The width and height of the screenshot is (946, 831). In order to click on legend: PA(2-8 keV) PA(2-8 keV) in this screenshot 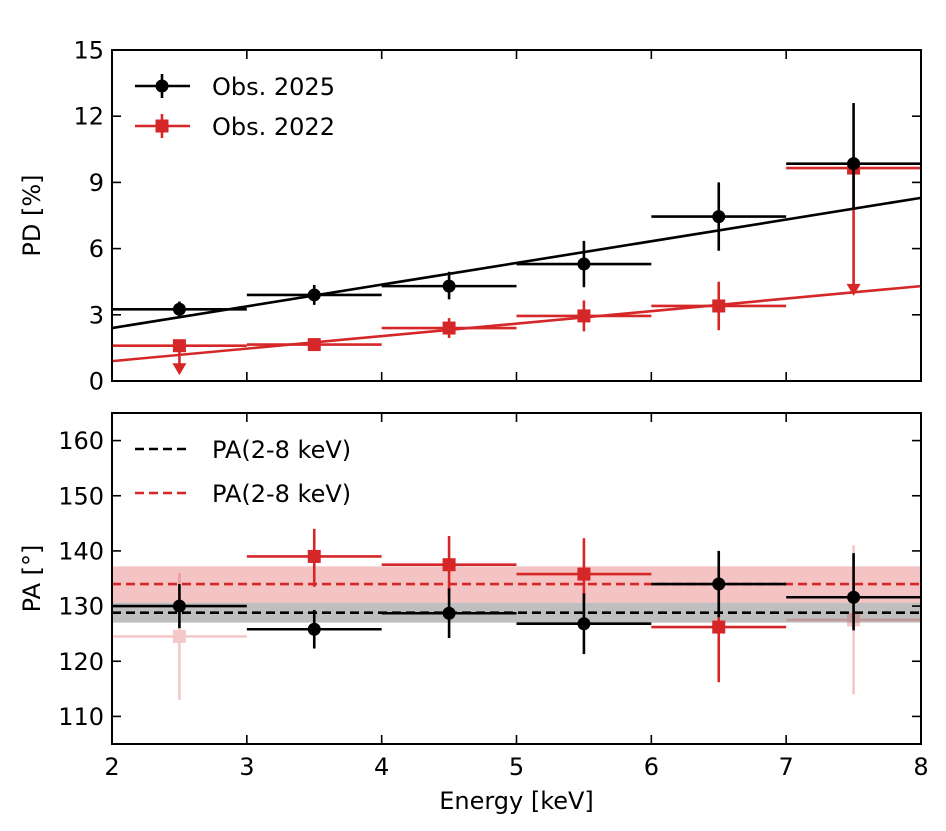, I will do `click(243, 472)`.